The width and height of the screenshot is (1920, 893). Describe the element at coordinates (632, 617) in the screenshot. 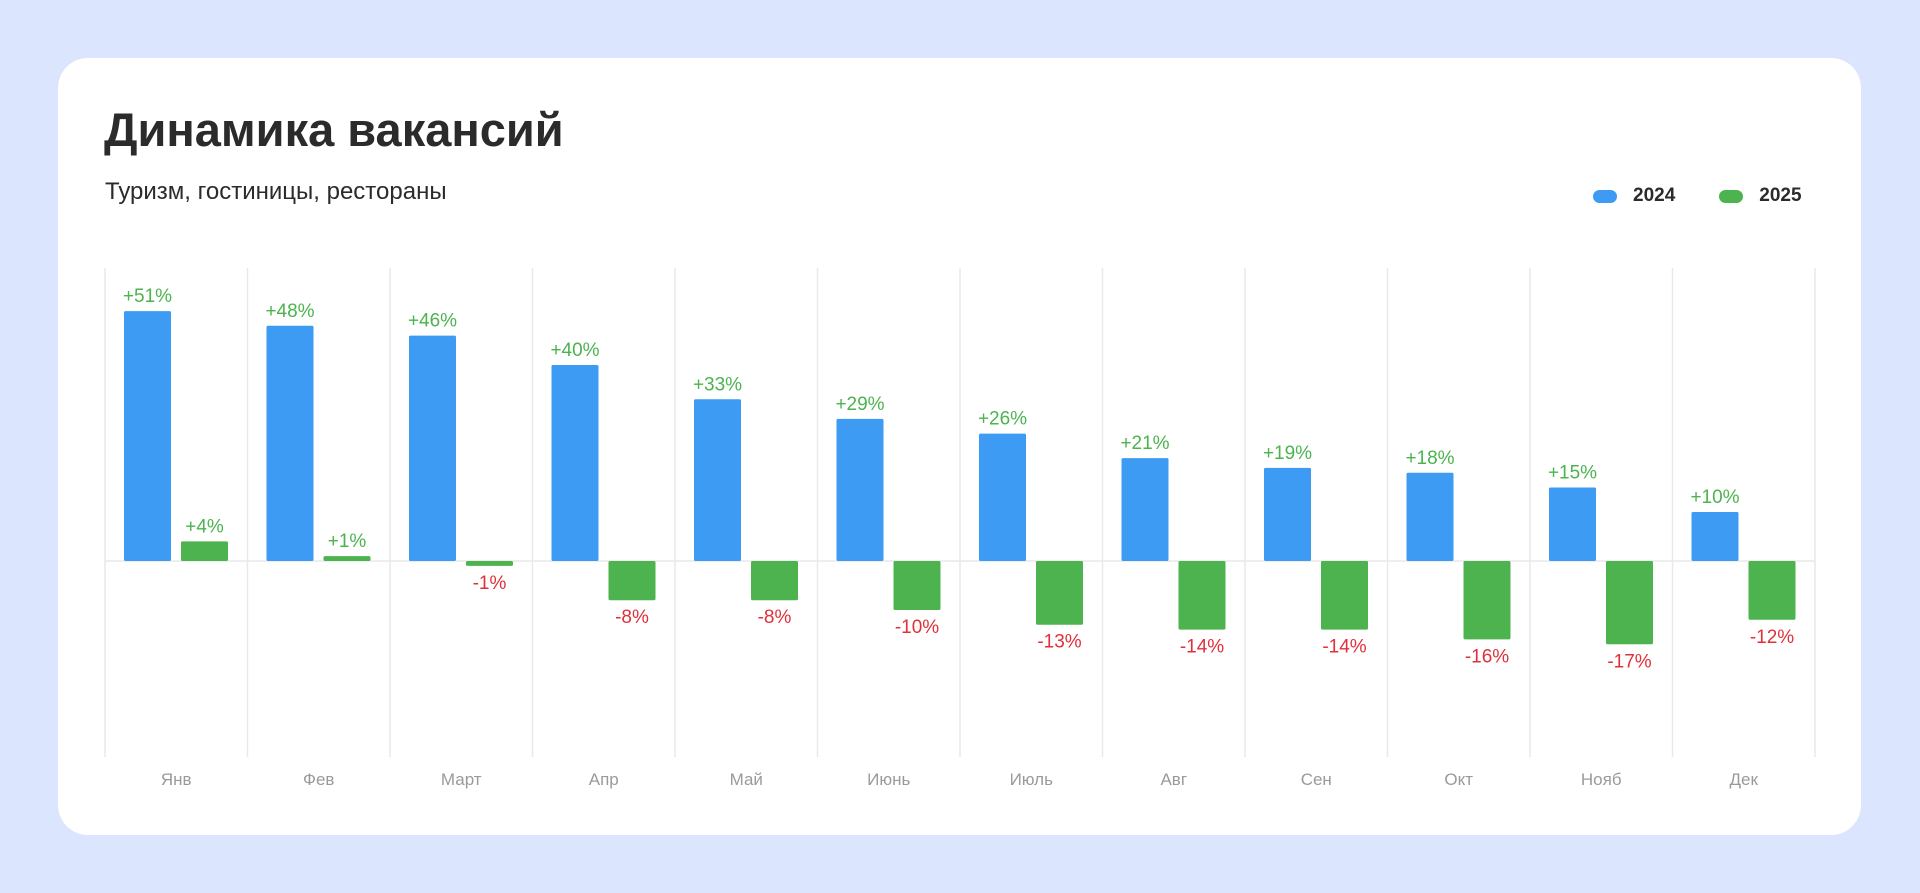

I see `data-label-2025-4: -8%` at that location.